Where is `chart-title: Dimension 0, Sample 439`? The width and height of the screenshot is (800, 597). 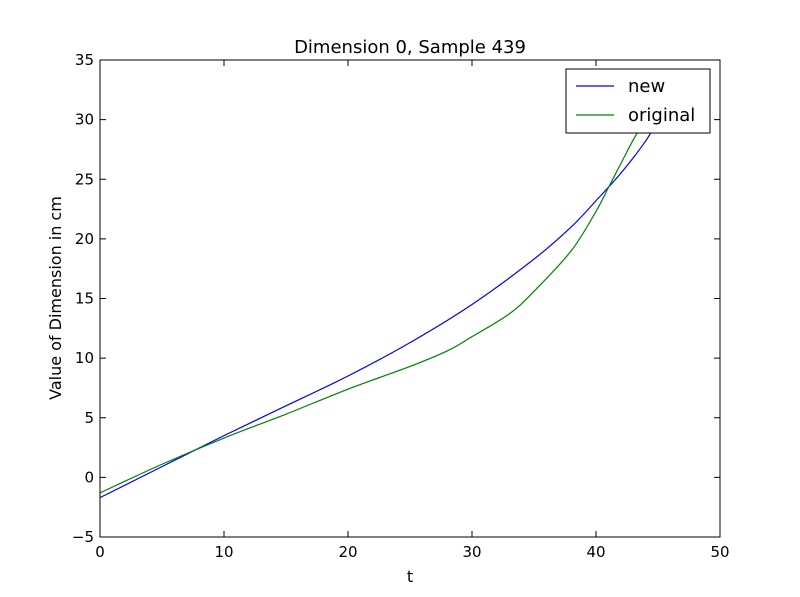
chart-title: Dimension 0, Sample 439 is located at coordinates (410, 47).